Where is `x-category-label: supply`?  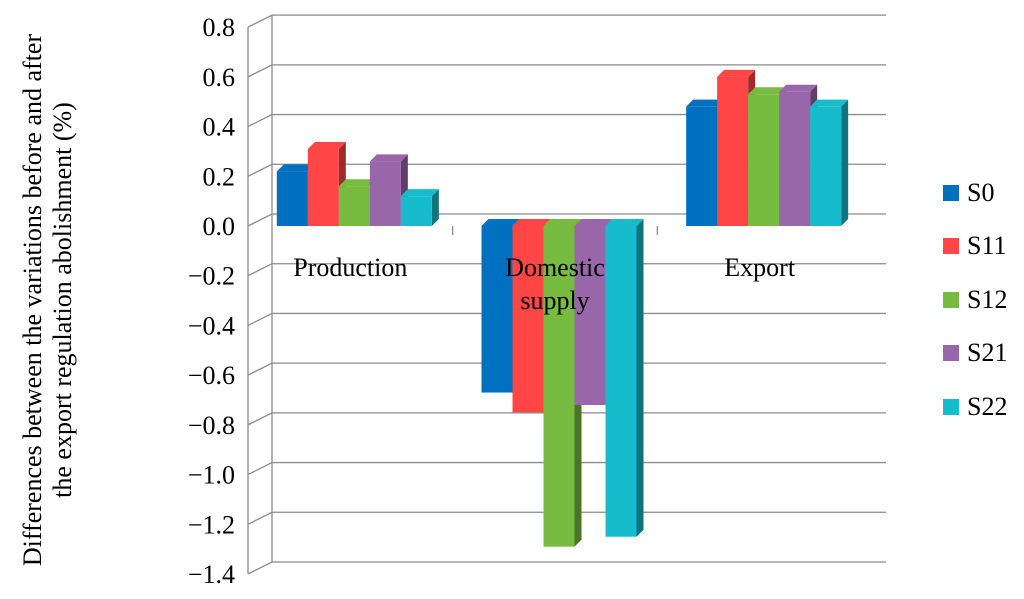 x-category-label: supply is located at coordinates (554, 300).